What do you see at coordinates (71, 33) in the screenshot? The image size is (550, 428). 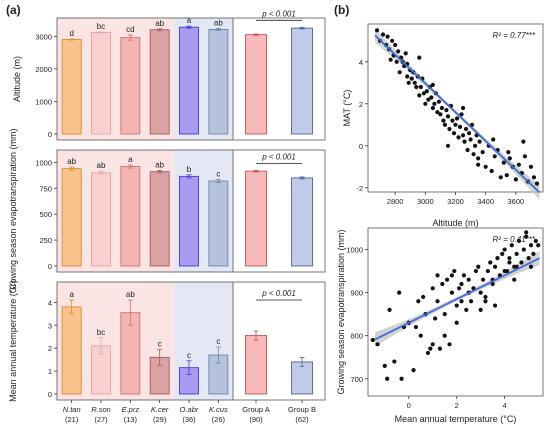 I see `significance-letter: d` at bounding box center [71, 33].